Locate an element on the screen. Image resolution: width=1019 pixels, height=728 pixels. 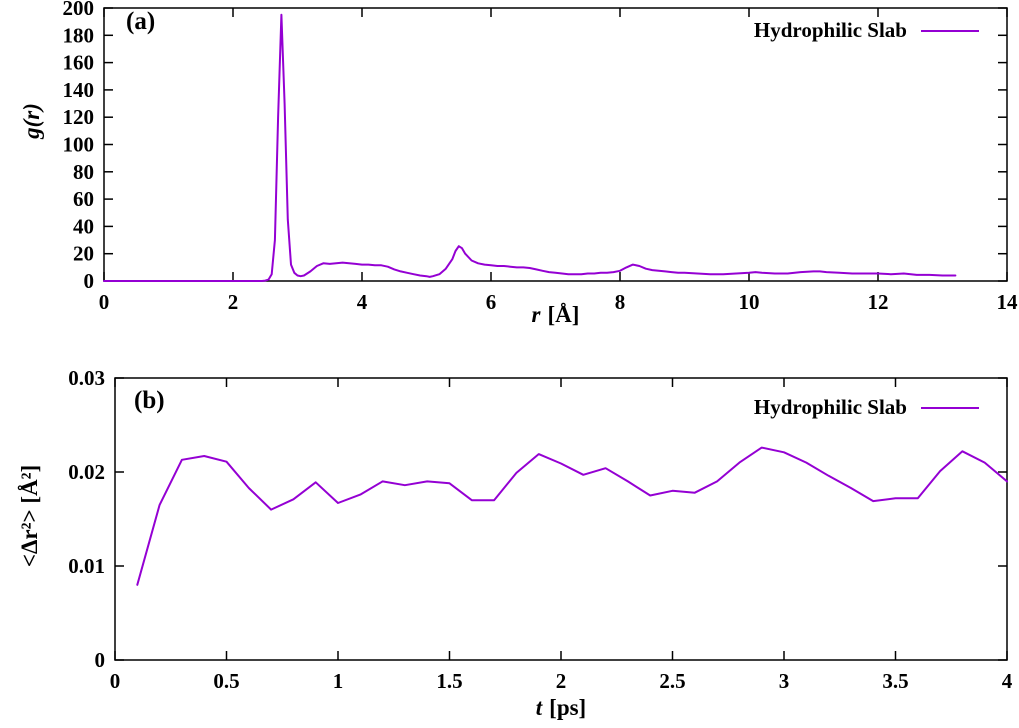
x-tick-label: 1 is located at coordinates (338, 681).